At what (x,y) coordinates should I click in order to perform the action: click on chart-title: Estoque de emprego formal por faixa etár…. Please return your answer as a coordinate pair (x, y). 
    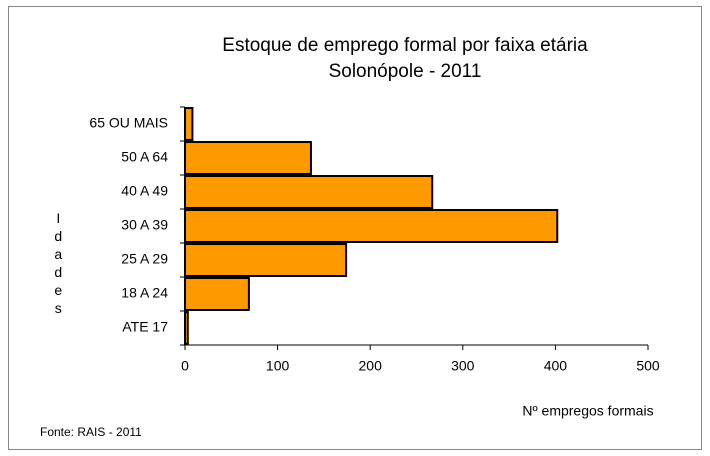
    Looking at the image, I should click on (405, 45).